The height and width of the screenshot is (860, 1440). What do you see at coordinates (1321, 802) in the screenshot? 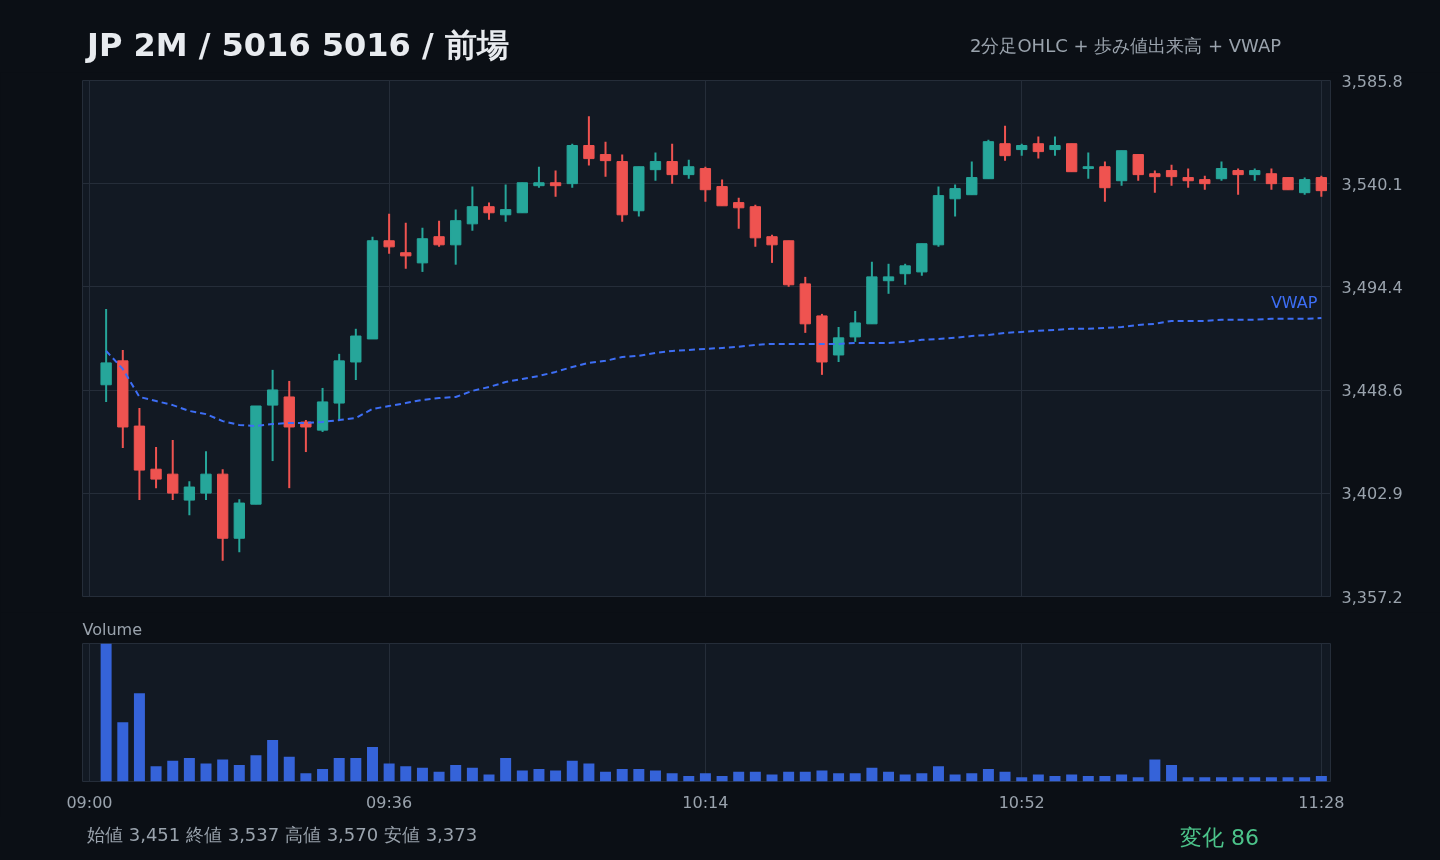
I see `x-tick-label: 11:28` at bounding box center [1321, 802].